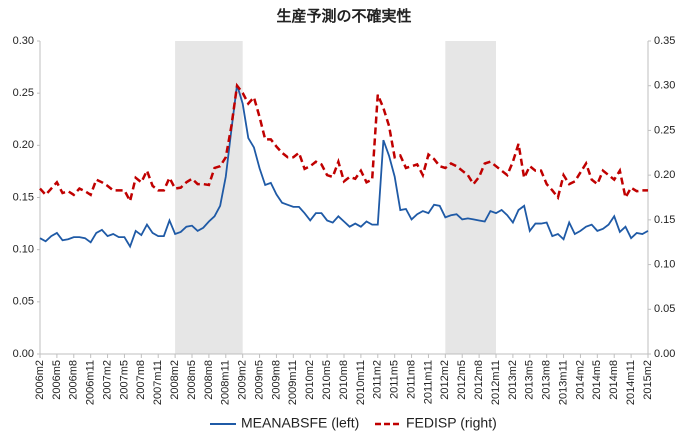 The image size is (688, 440). I want to click on x-tick-label: 2011m11, so click(428, 382).